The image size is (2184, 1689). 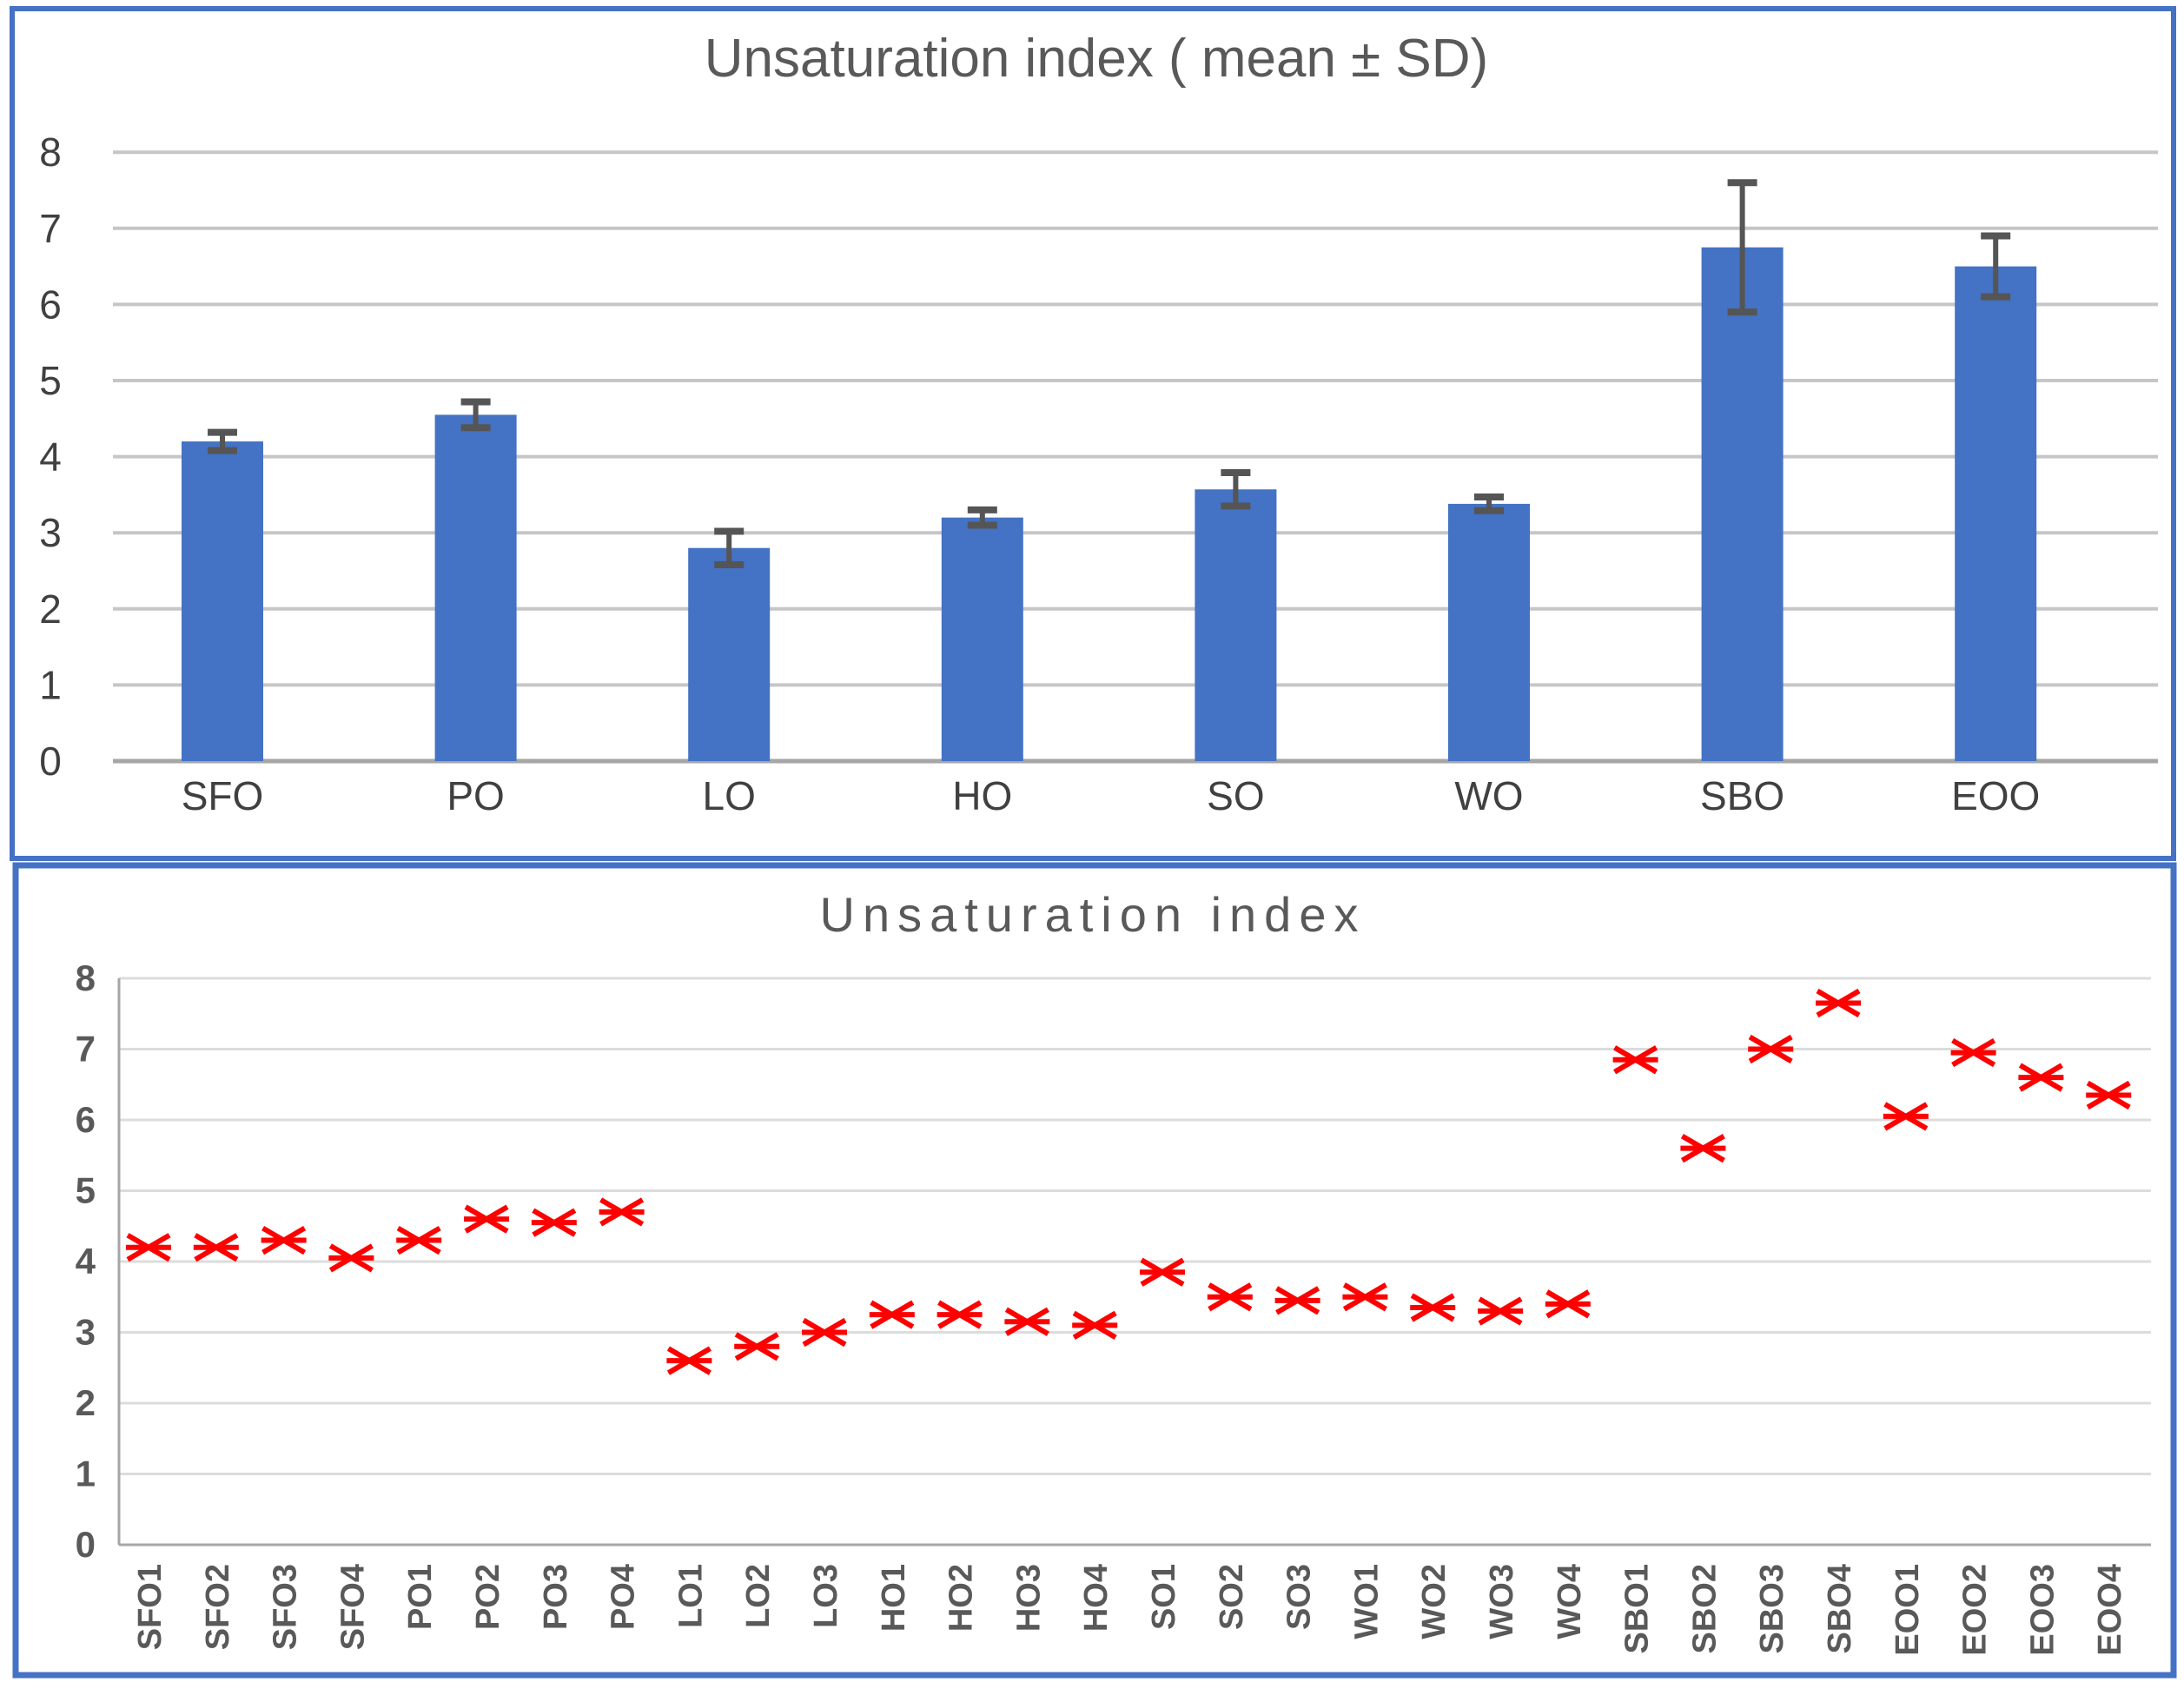 What do you see at coordinates (892, 1314) in the screenshot?
I see `scatter-point-HO1` at bounding box center [892, 1314].